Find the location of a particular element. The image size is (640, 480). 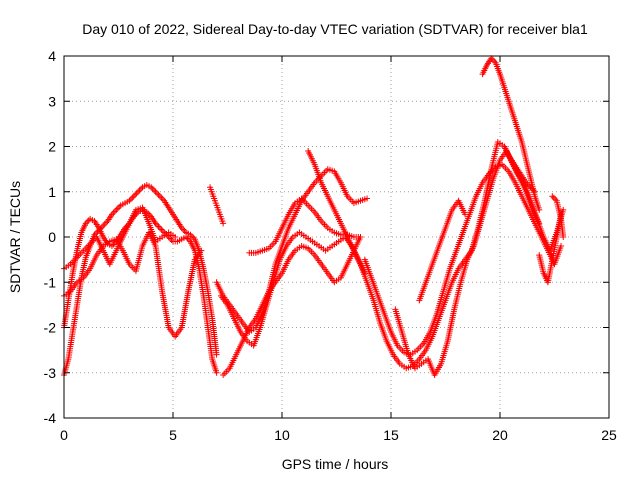

series-arc-m is located at coordinates (442, 250).